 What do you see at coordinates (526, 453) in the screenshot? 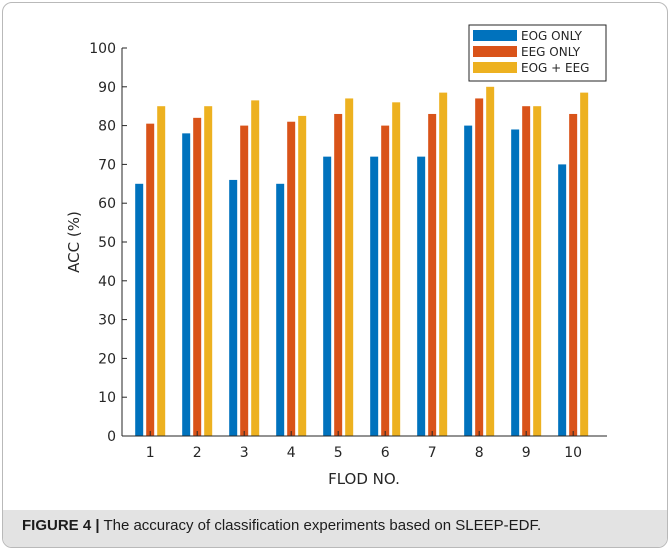
I see `x-tick-label: 9` at bounding box center [526, 453].